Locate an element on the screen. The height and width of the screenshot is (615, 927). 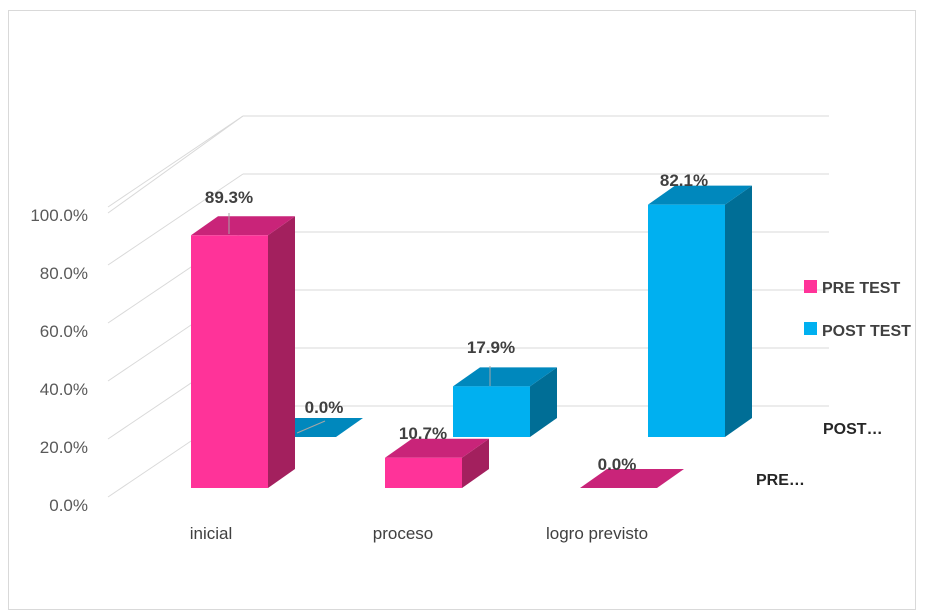
y-tick-label: 20.0% is located at coordinates (64, 447).